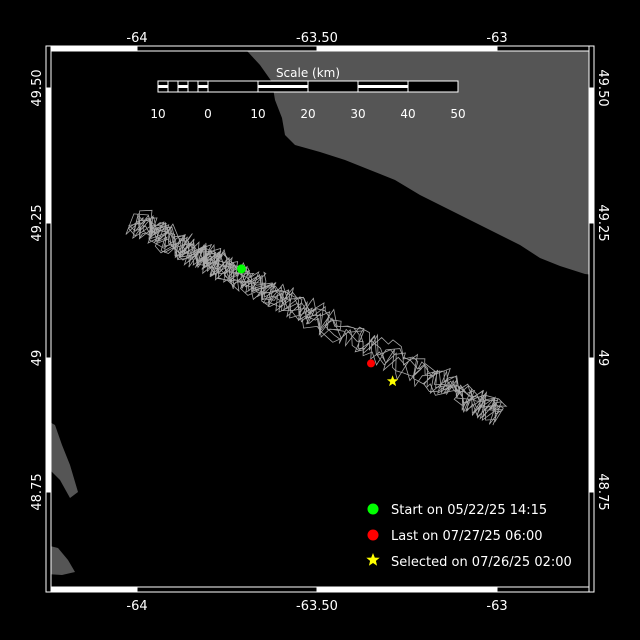  I want to click on scale-label: 30, so click(357, 114).